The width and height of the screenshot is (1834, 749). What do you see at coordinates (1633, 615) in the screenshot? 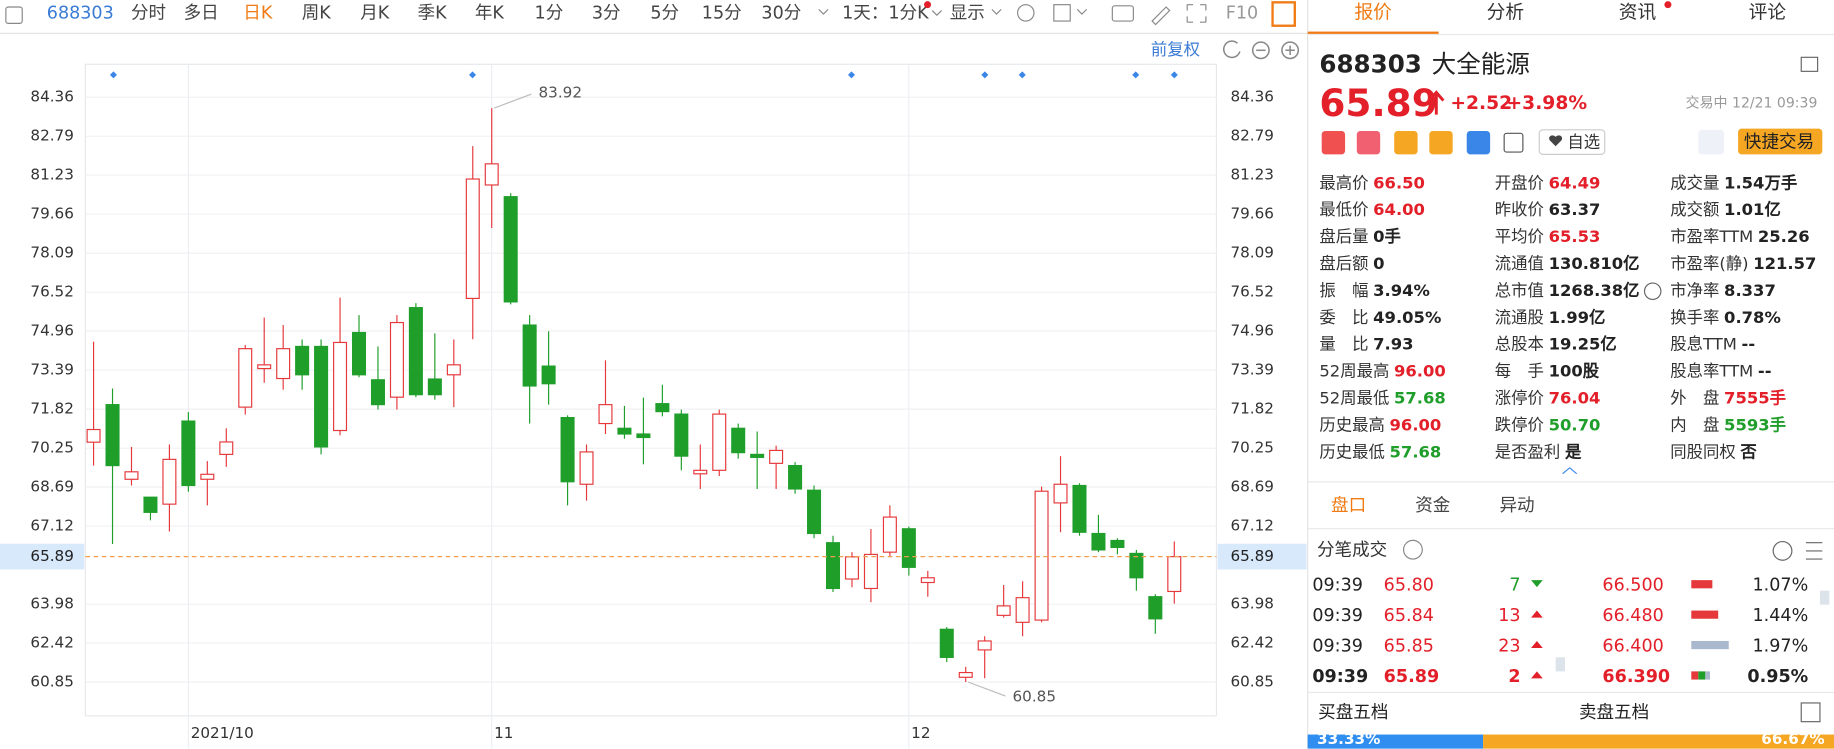
I see `trade-price2: 66.480` at bounding box center [1633, 615].